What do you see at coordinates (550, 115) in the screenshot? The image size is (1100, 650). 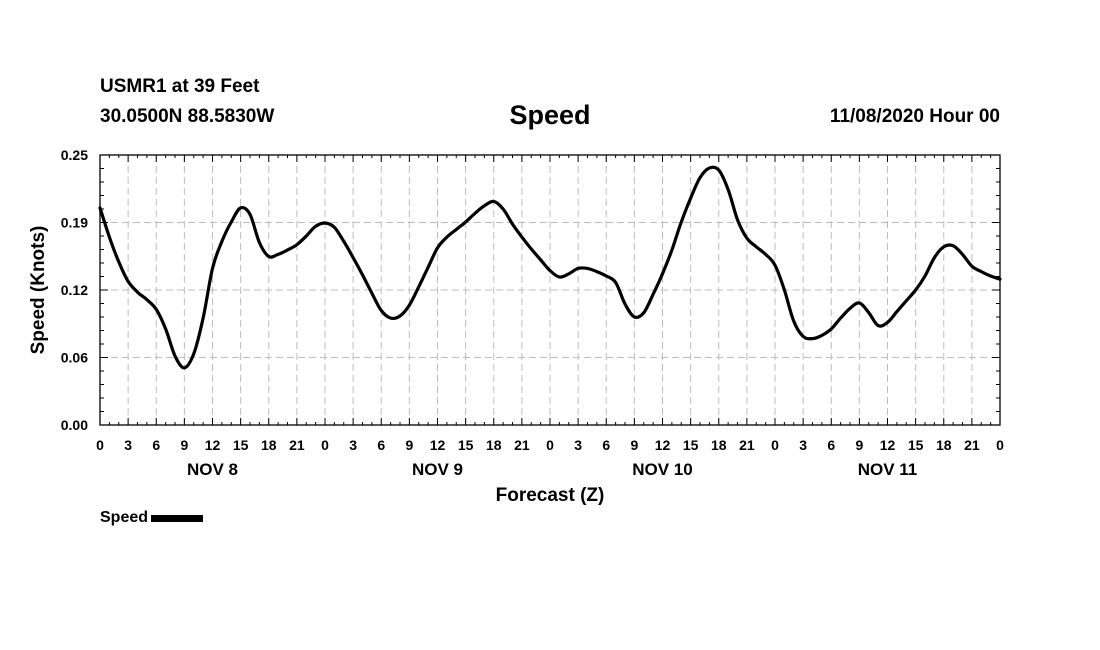 I see `chart-title: Speed` at bounding box center [550, 115].